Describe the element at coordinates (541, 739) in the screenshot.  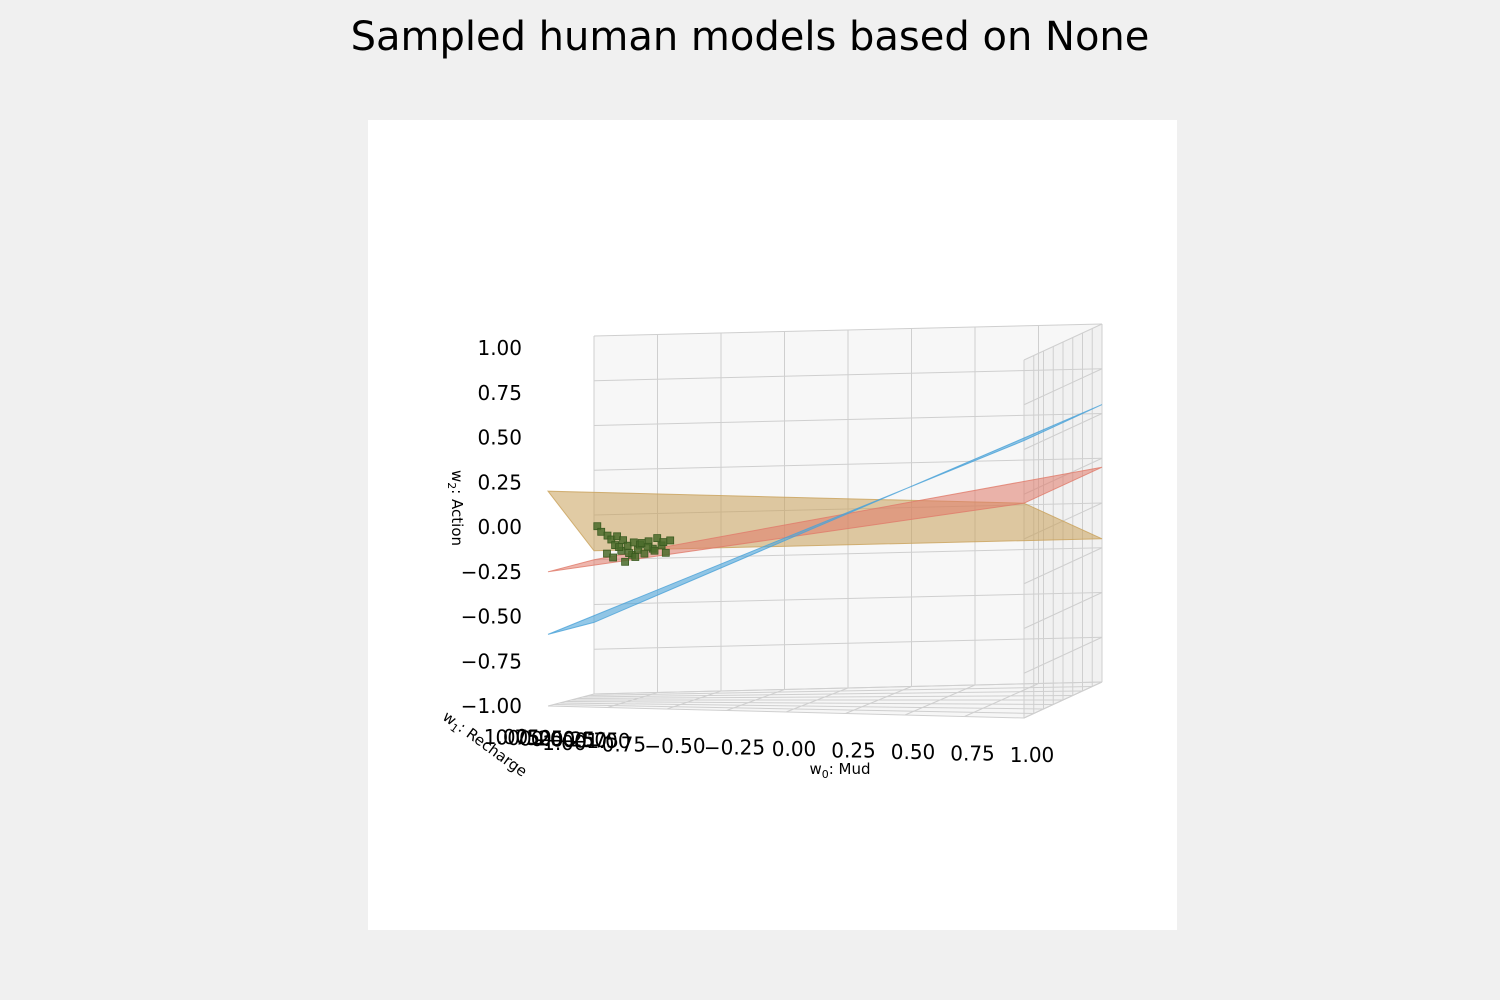
I see `y-tick-label: 0.25` at that location.